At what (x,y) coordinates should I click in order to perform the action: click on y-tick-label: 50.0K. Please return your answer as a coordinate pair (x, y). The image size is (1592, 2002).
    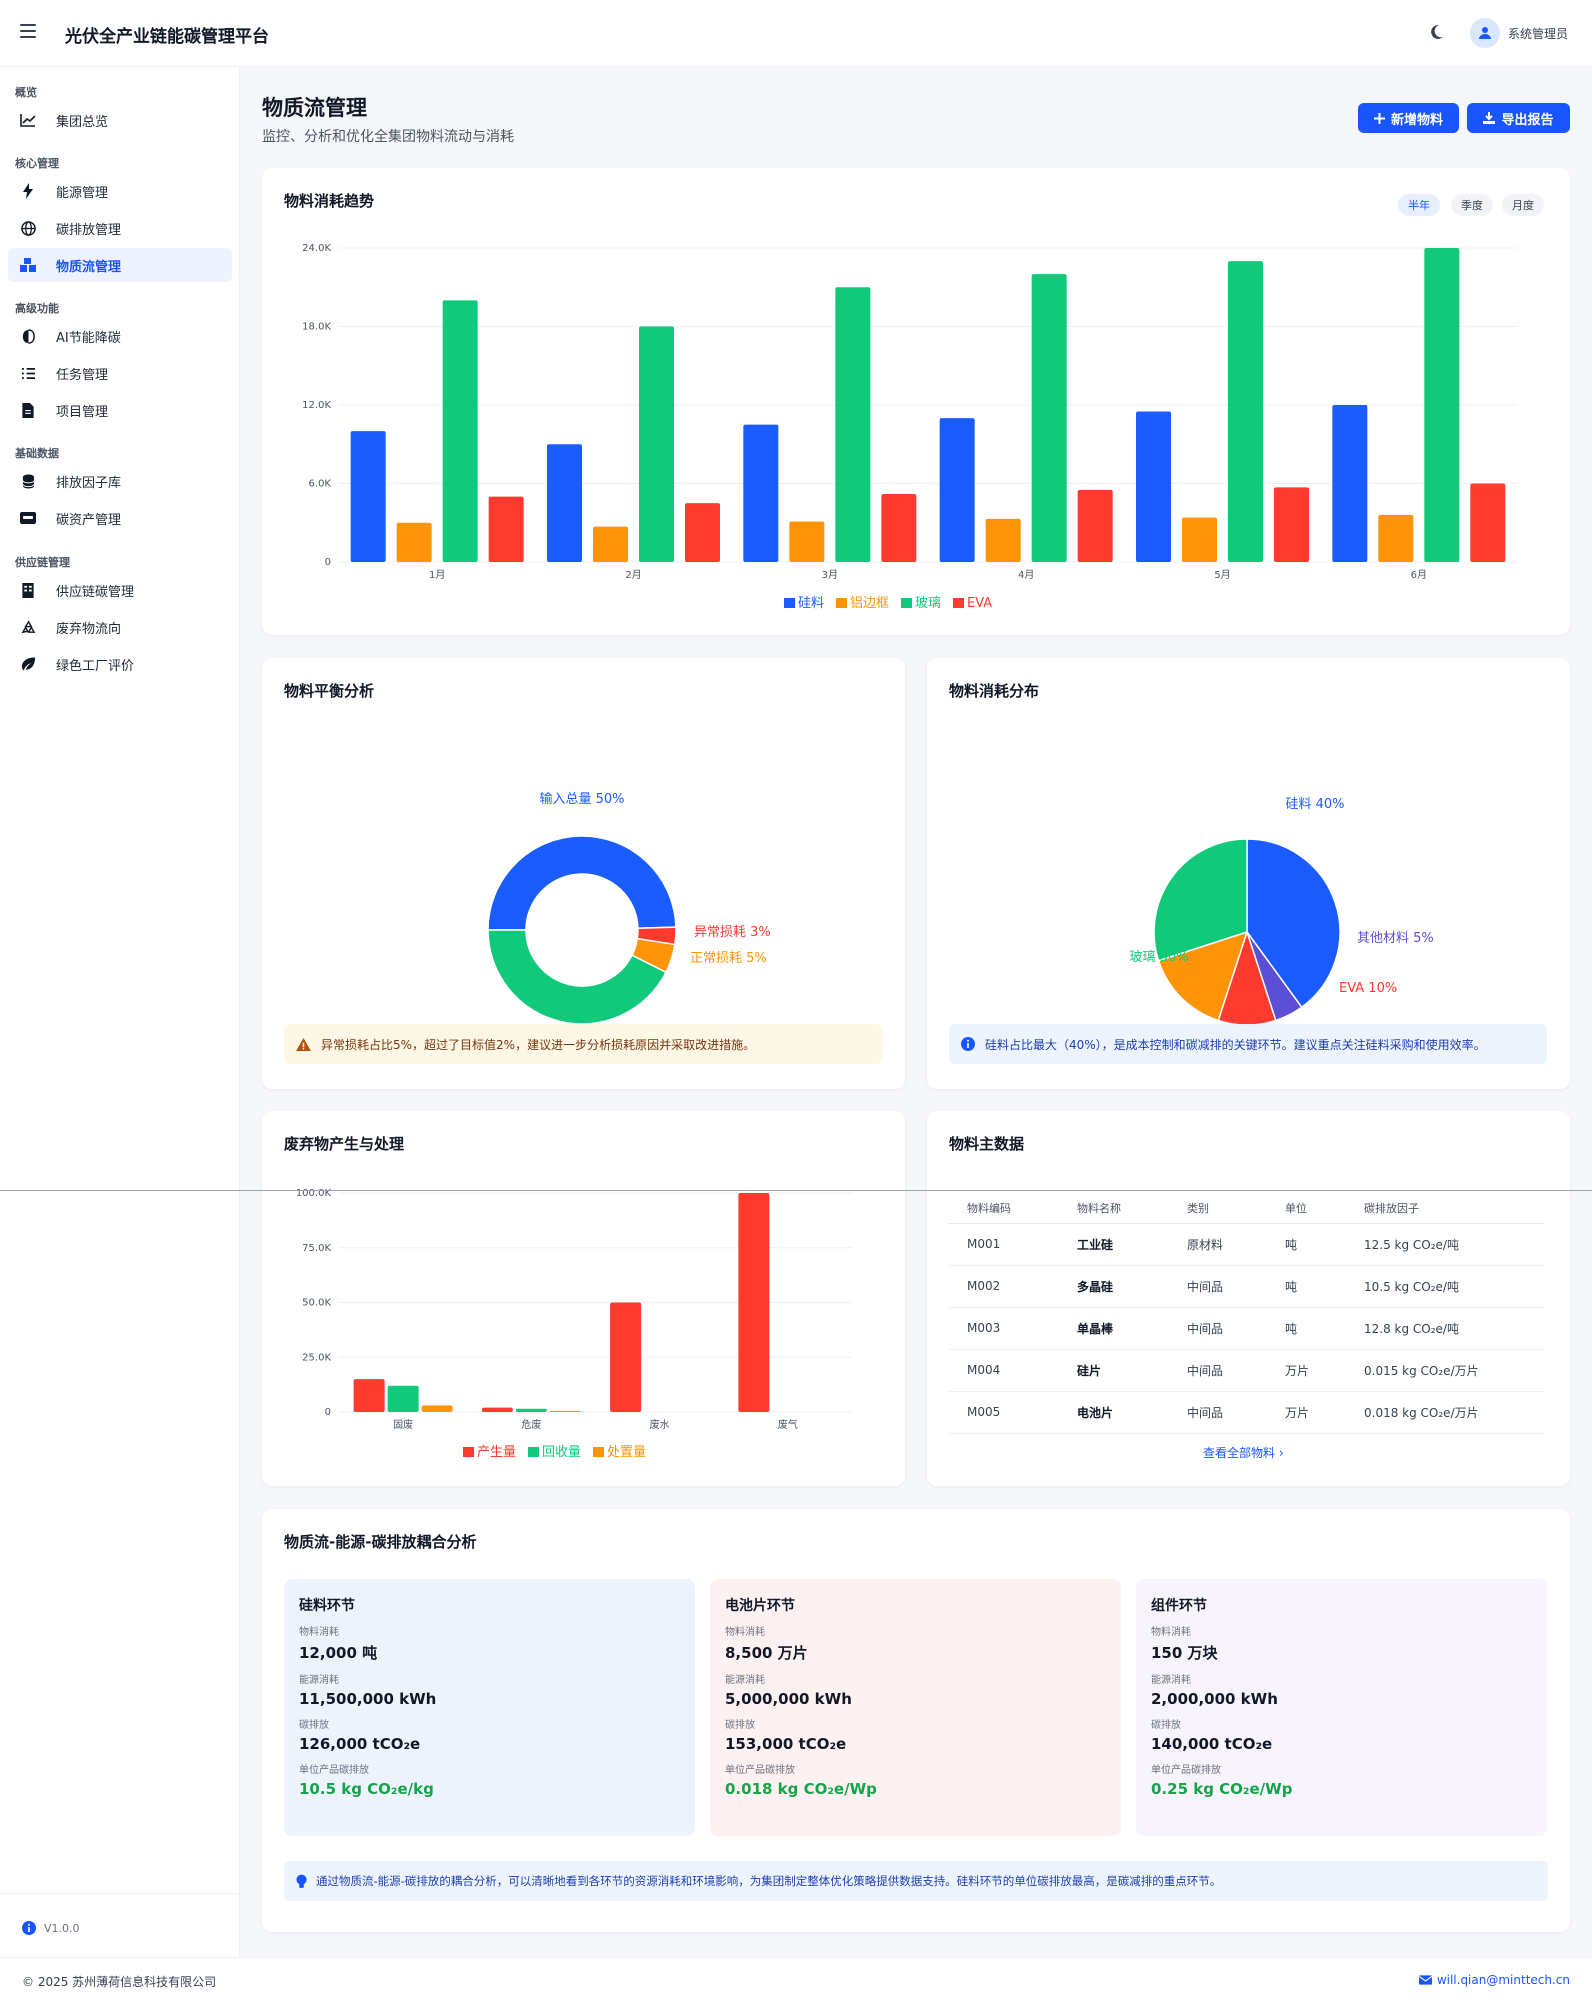
    Looking at the image, I should click on (316, 1303).